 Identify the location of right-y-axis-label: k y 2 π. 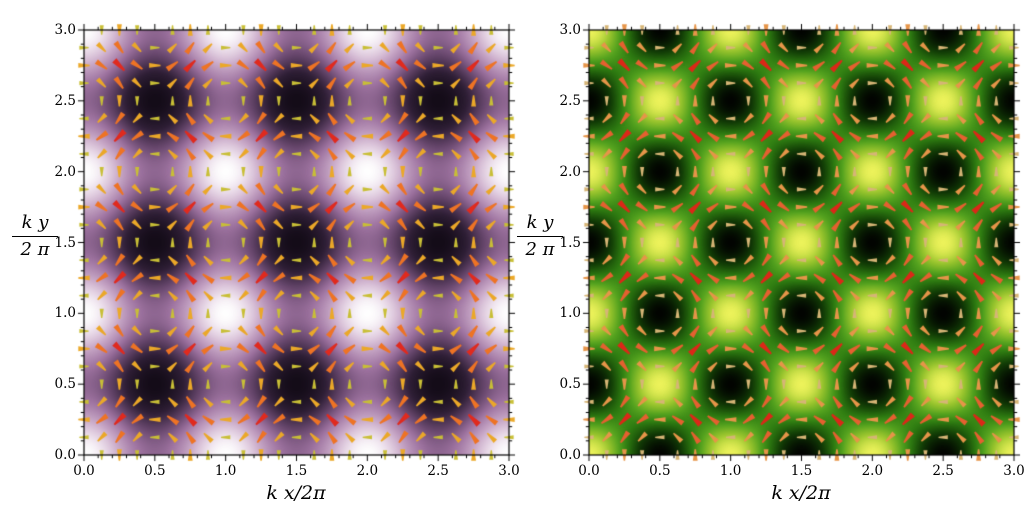
(540, 236).